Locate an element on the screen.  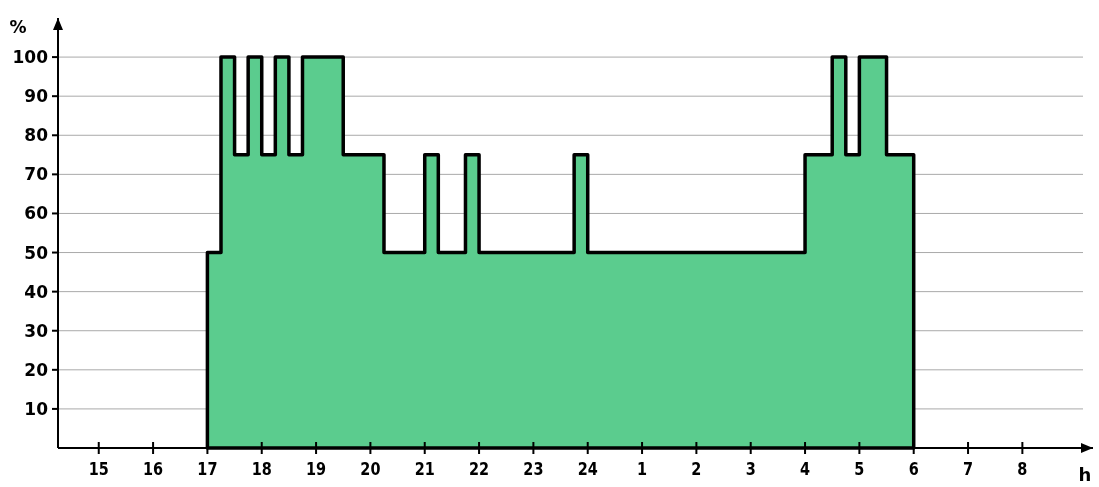
x-tick-label: 2 is located at coordinates (696, 469).